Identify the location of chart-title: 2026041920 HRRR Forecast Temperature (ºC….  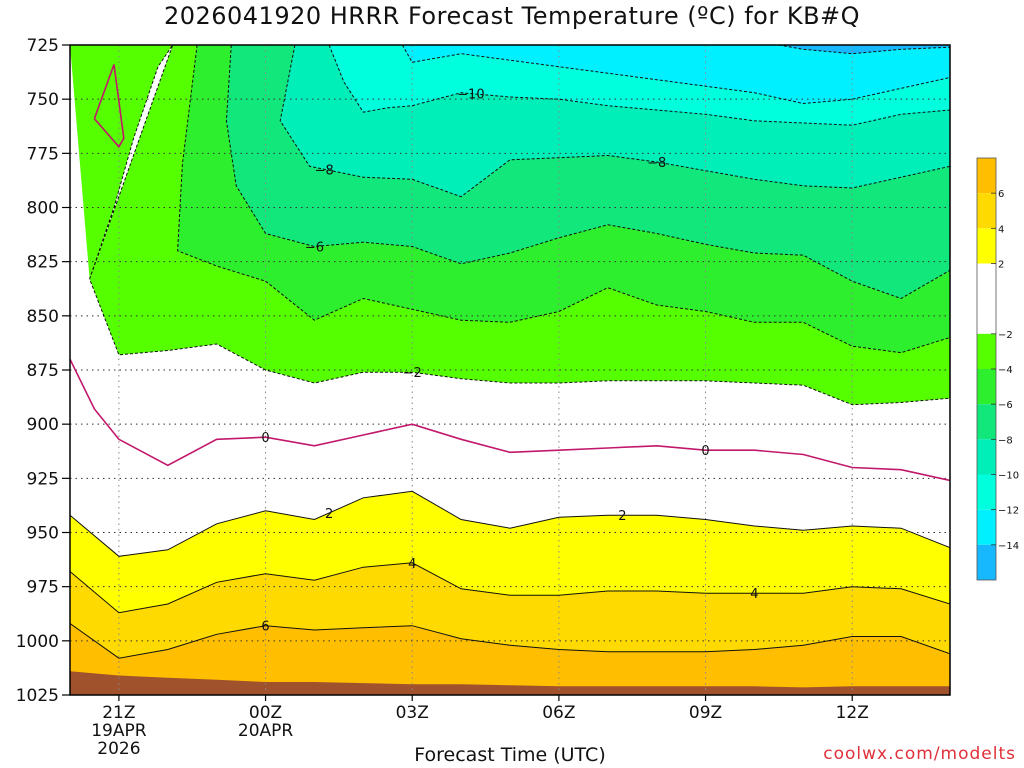
(512, 16).